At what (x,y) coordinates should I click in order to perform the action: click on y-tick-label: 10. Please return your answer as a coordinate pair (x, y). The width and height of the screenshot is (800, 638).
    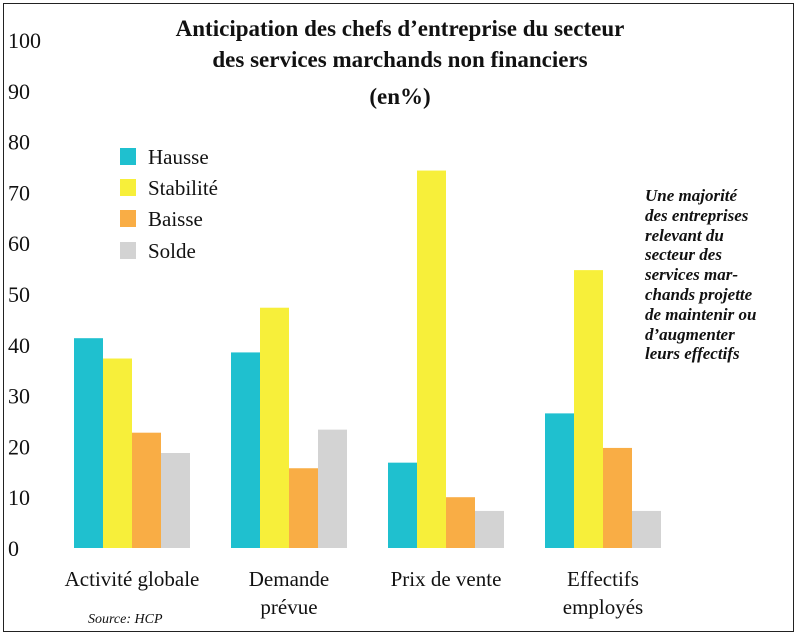
    Looking at the image, I should click on (19, 497).